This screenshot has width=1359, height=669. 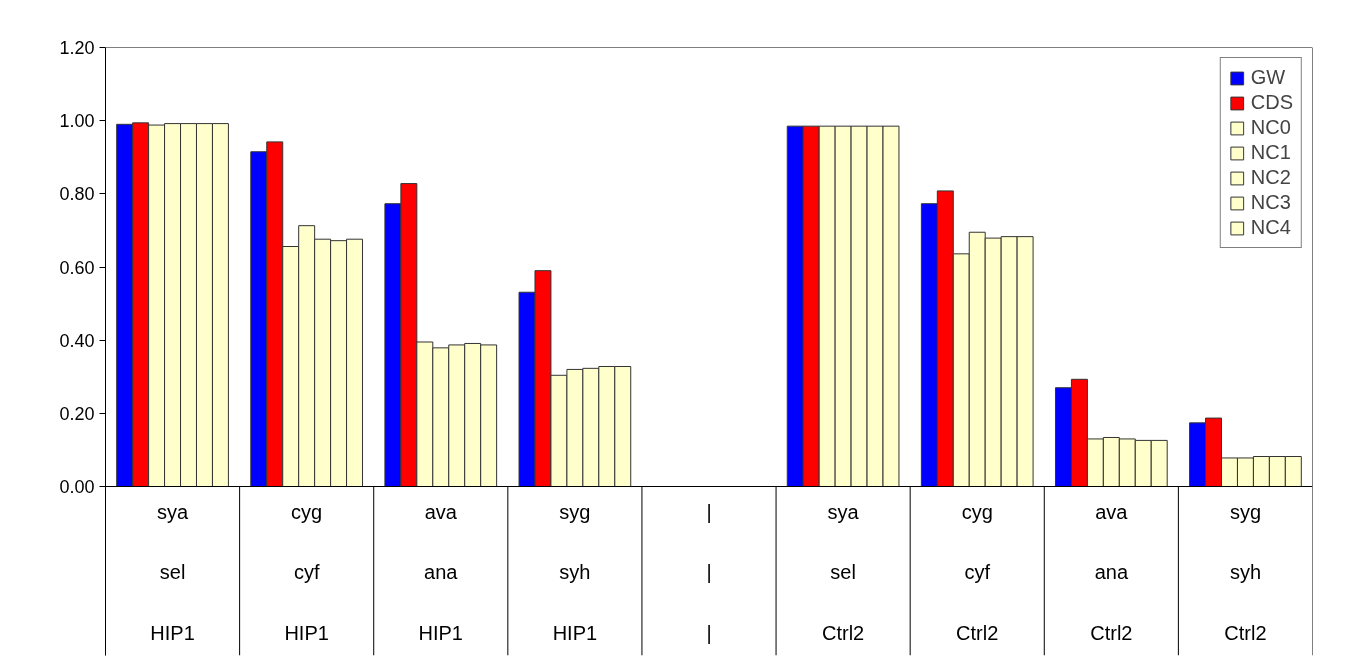 I want to click on y-tick-label: 1.20, so click(x=77, y=48).